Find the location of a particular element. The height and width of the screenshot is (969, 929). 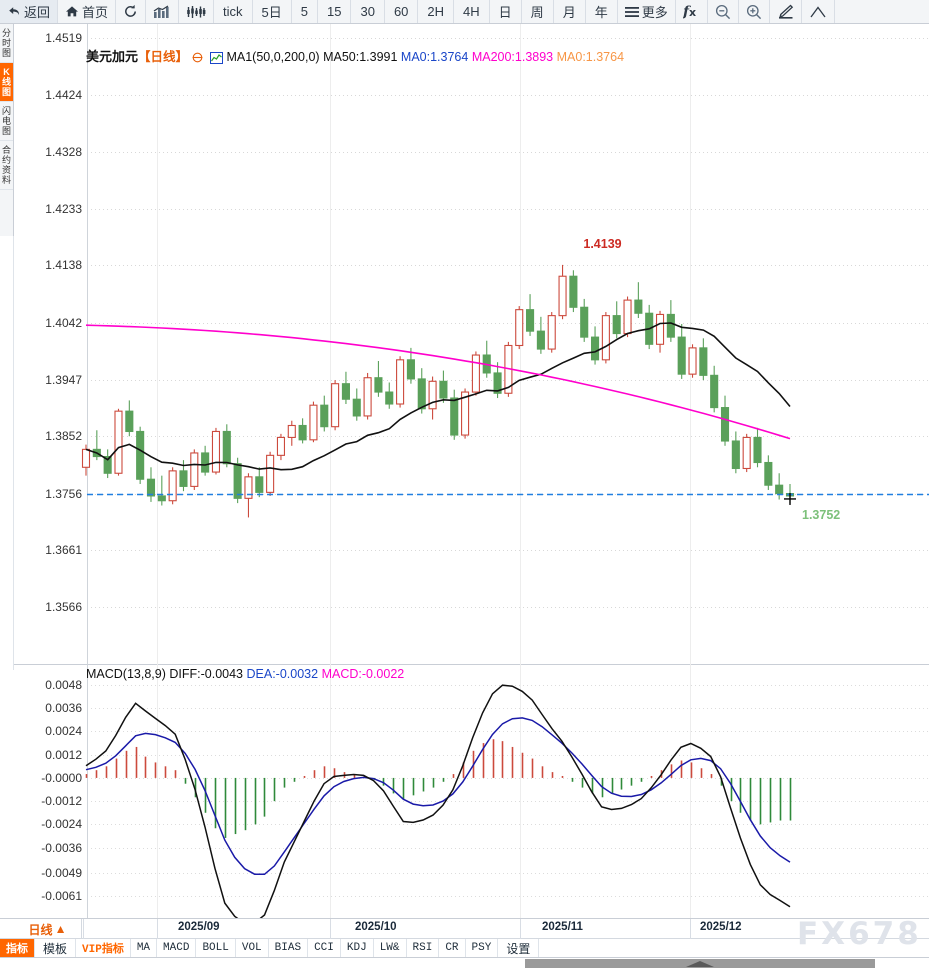

home-button: 首页 is located at coordinates (87, 11).